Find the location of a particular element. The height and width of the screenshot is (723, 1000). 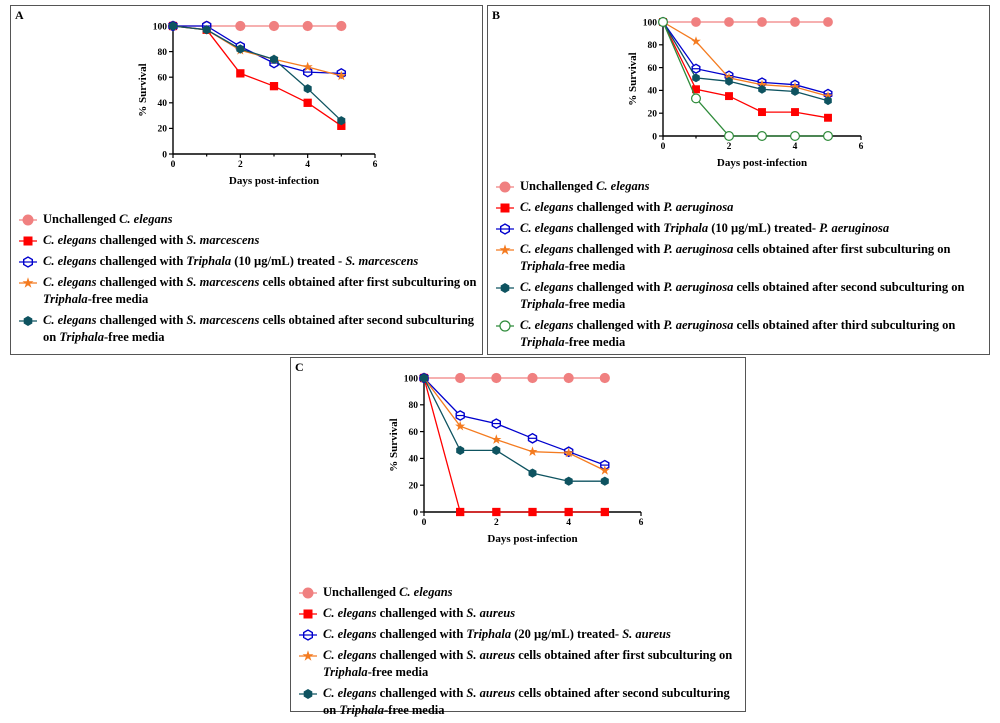

series-challenged is located at coordinates (745, 70).